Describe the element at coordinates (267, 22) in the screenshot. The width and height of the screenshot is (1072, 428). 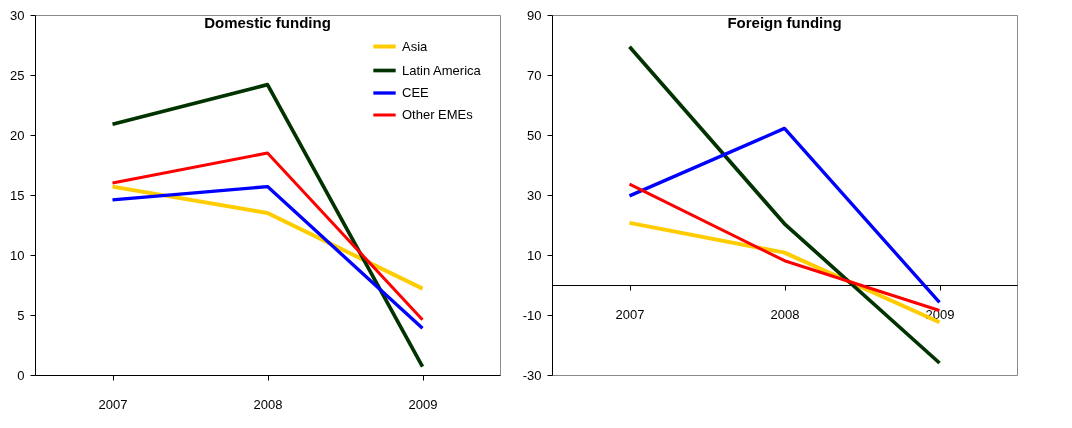
I see `chart-title: Domestic funding` at that location.